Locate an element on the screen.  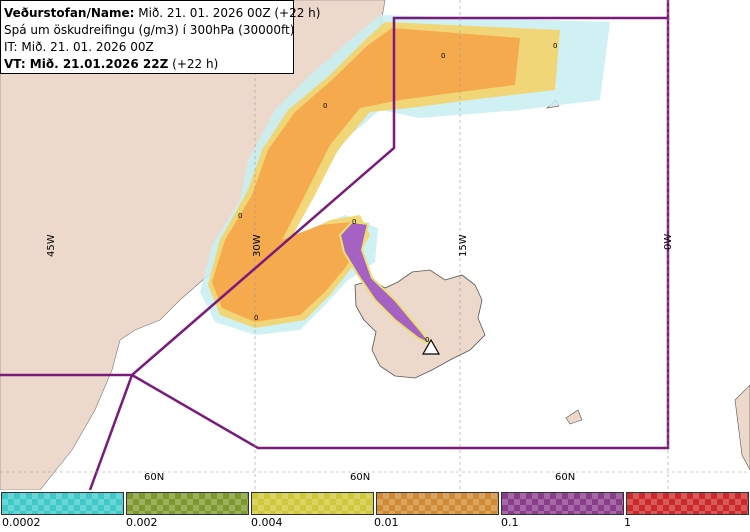
fir-boundary is located at coordinates (111, 432).